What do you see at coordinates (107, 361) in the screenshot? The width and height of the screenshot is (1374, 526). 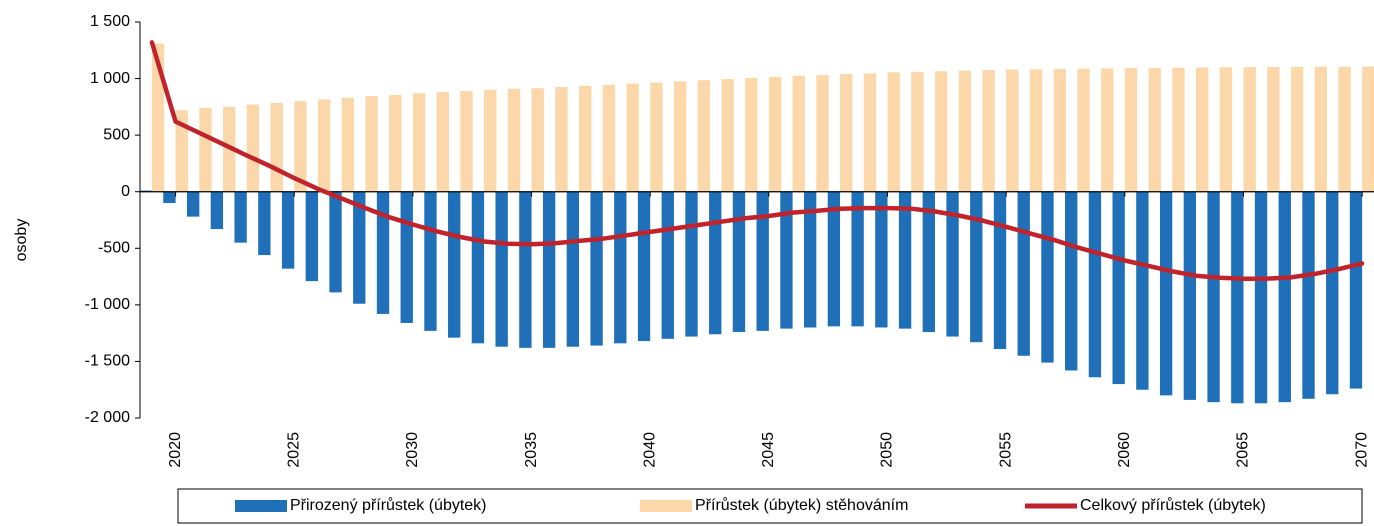 I see `y-tick-label: -1 500` at bounding box center [107, 361].